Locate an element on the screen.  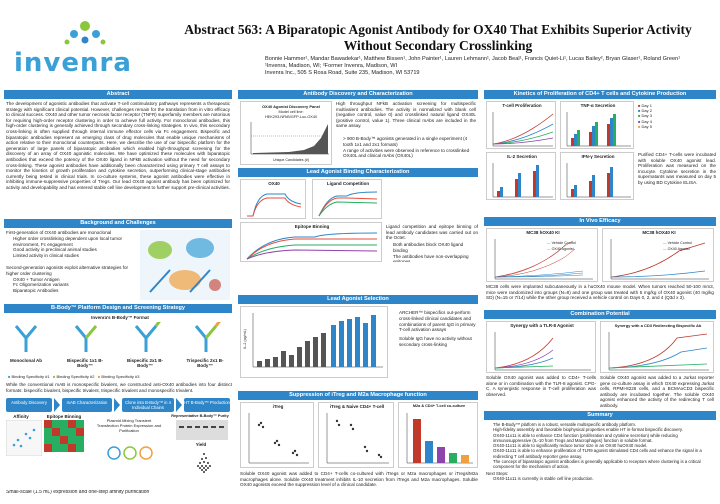
ox40-sensorgram: OX40 is located at coordinates (273, 199).